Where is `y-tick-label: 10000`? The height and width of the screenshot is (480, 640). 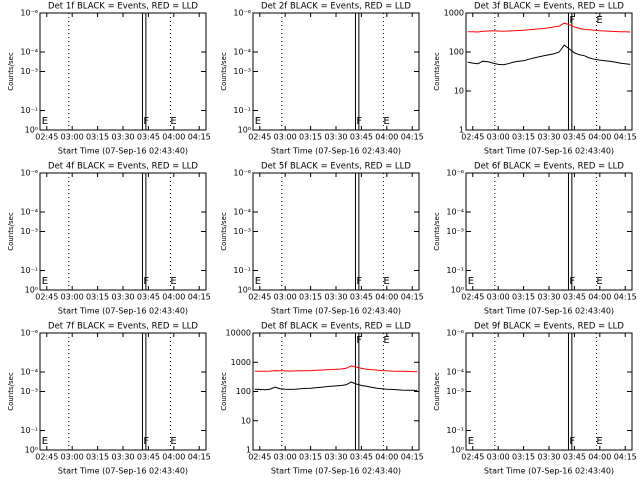
y-tick-label: 10000 is located at coordinates (238, 333).